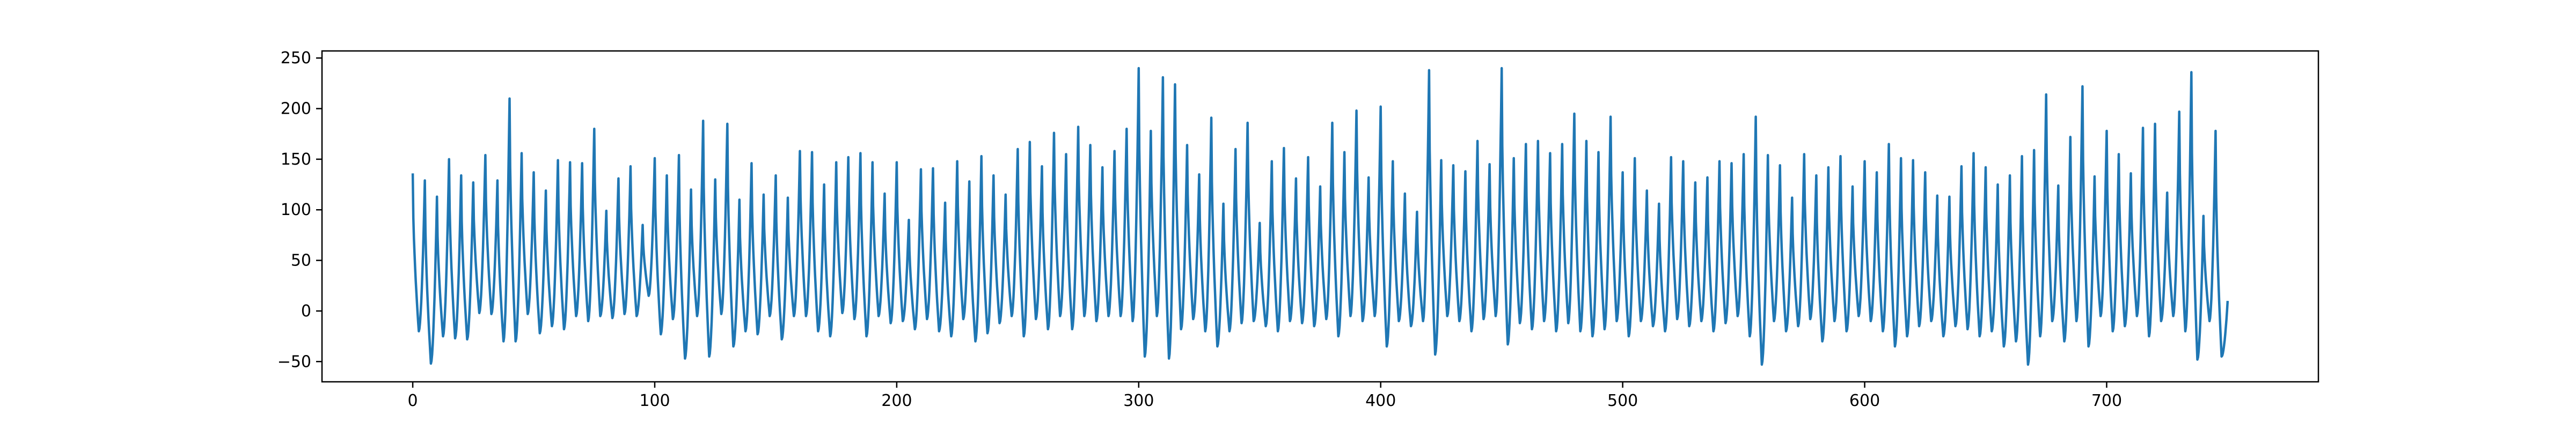 The height and width of the screenshot is (429, 2576). What do you see at coordinates (2106, 400) in the screenshot?
I see `x-tick-label: 700` at bounding box center [2106, 400].